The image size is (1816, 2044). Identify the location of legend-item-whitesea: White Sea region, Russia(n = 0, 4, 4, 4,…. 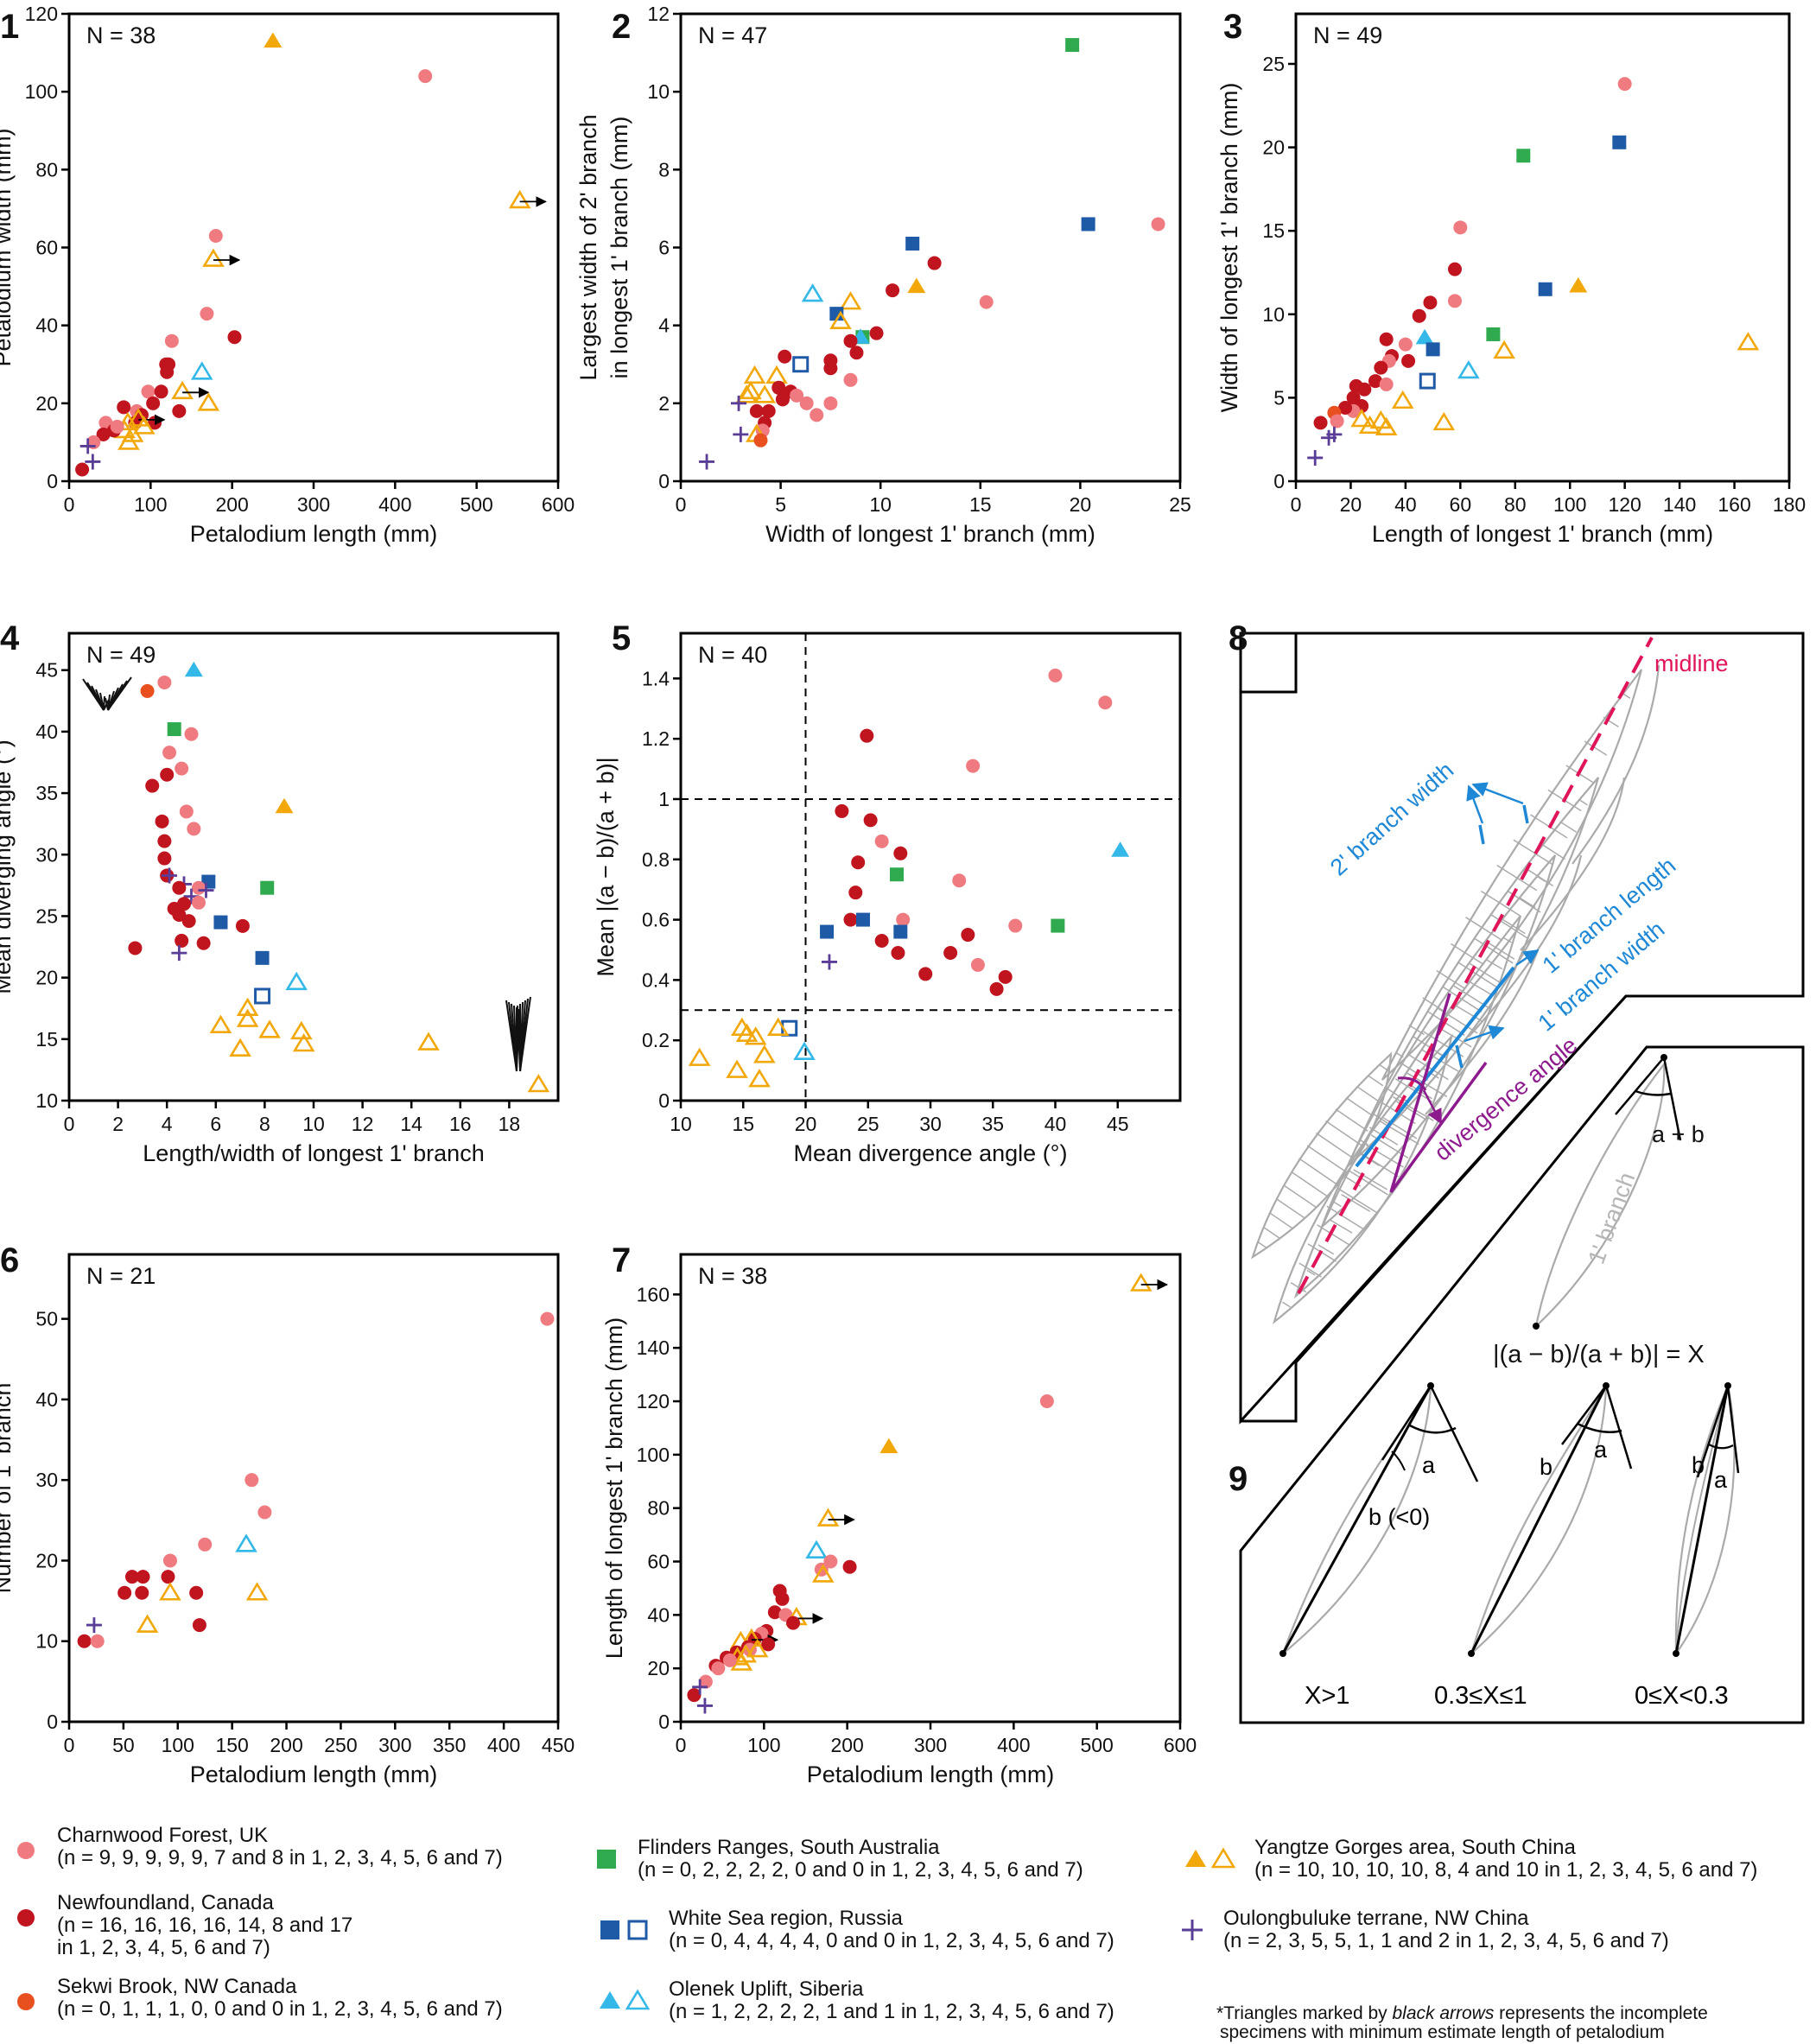
(857, 1929).